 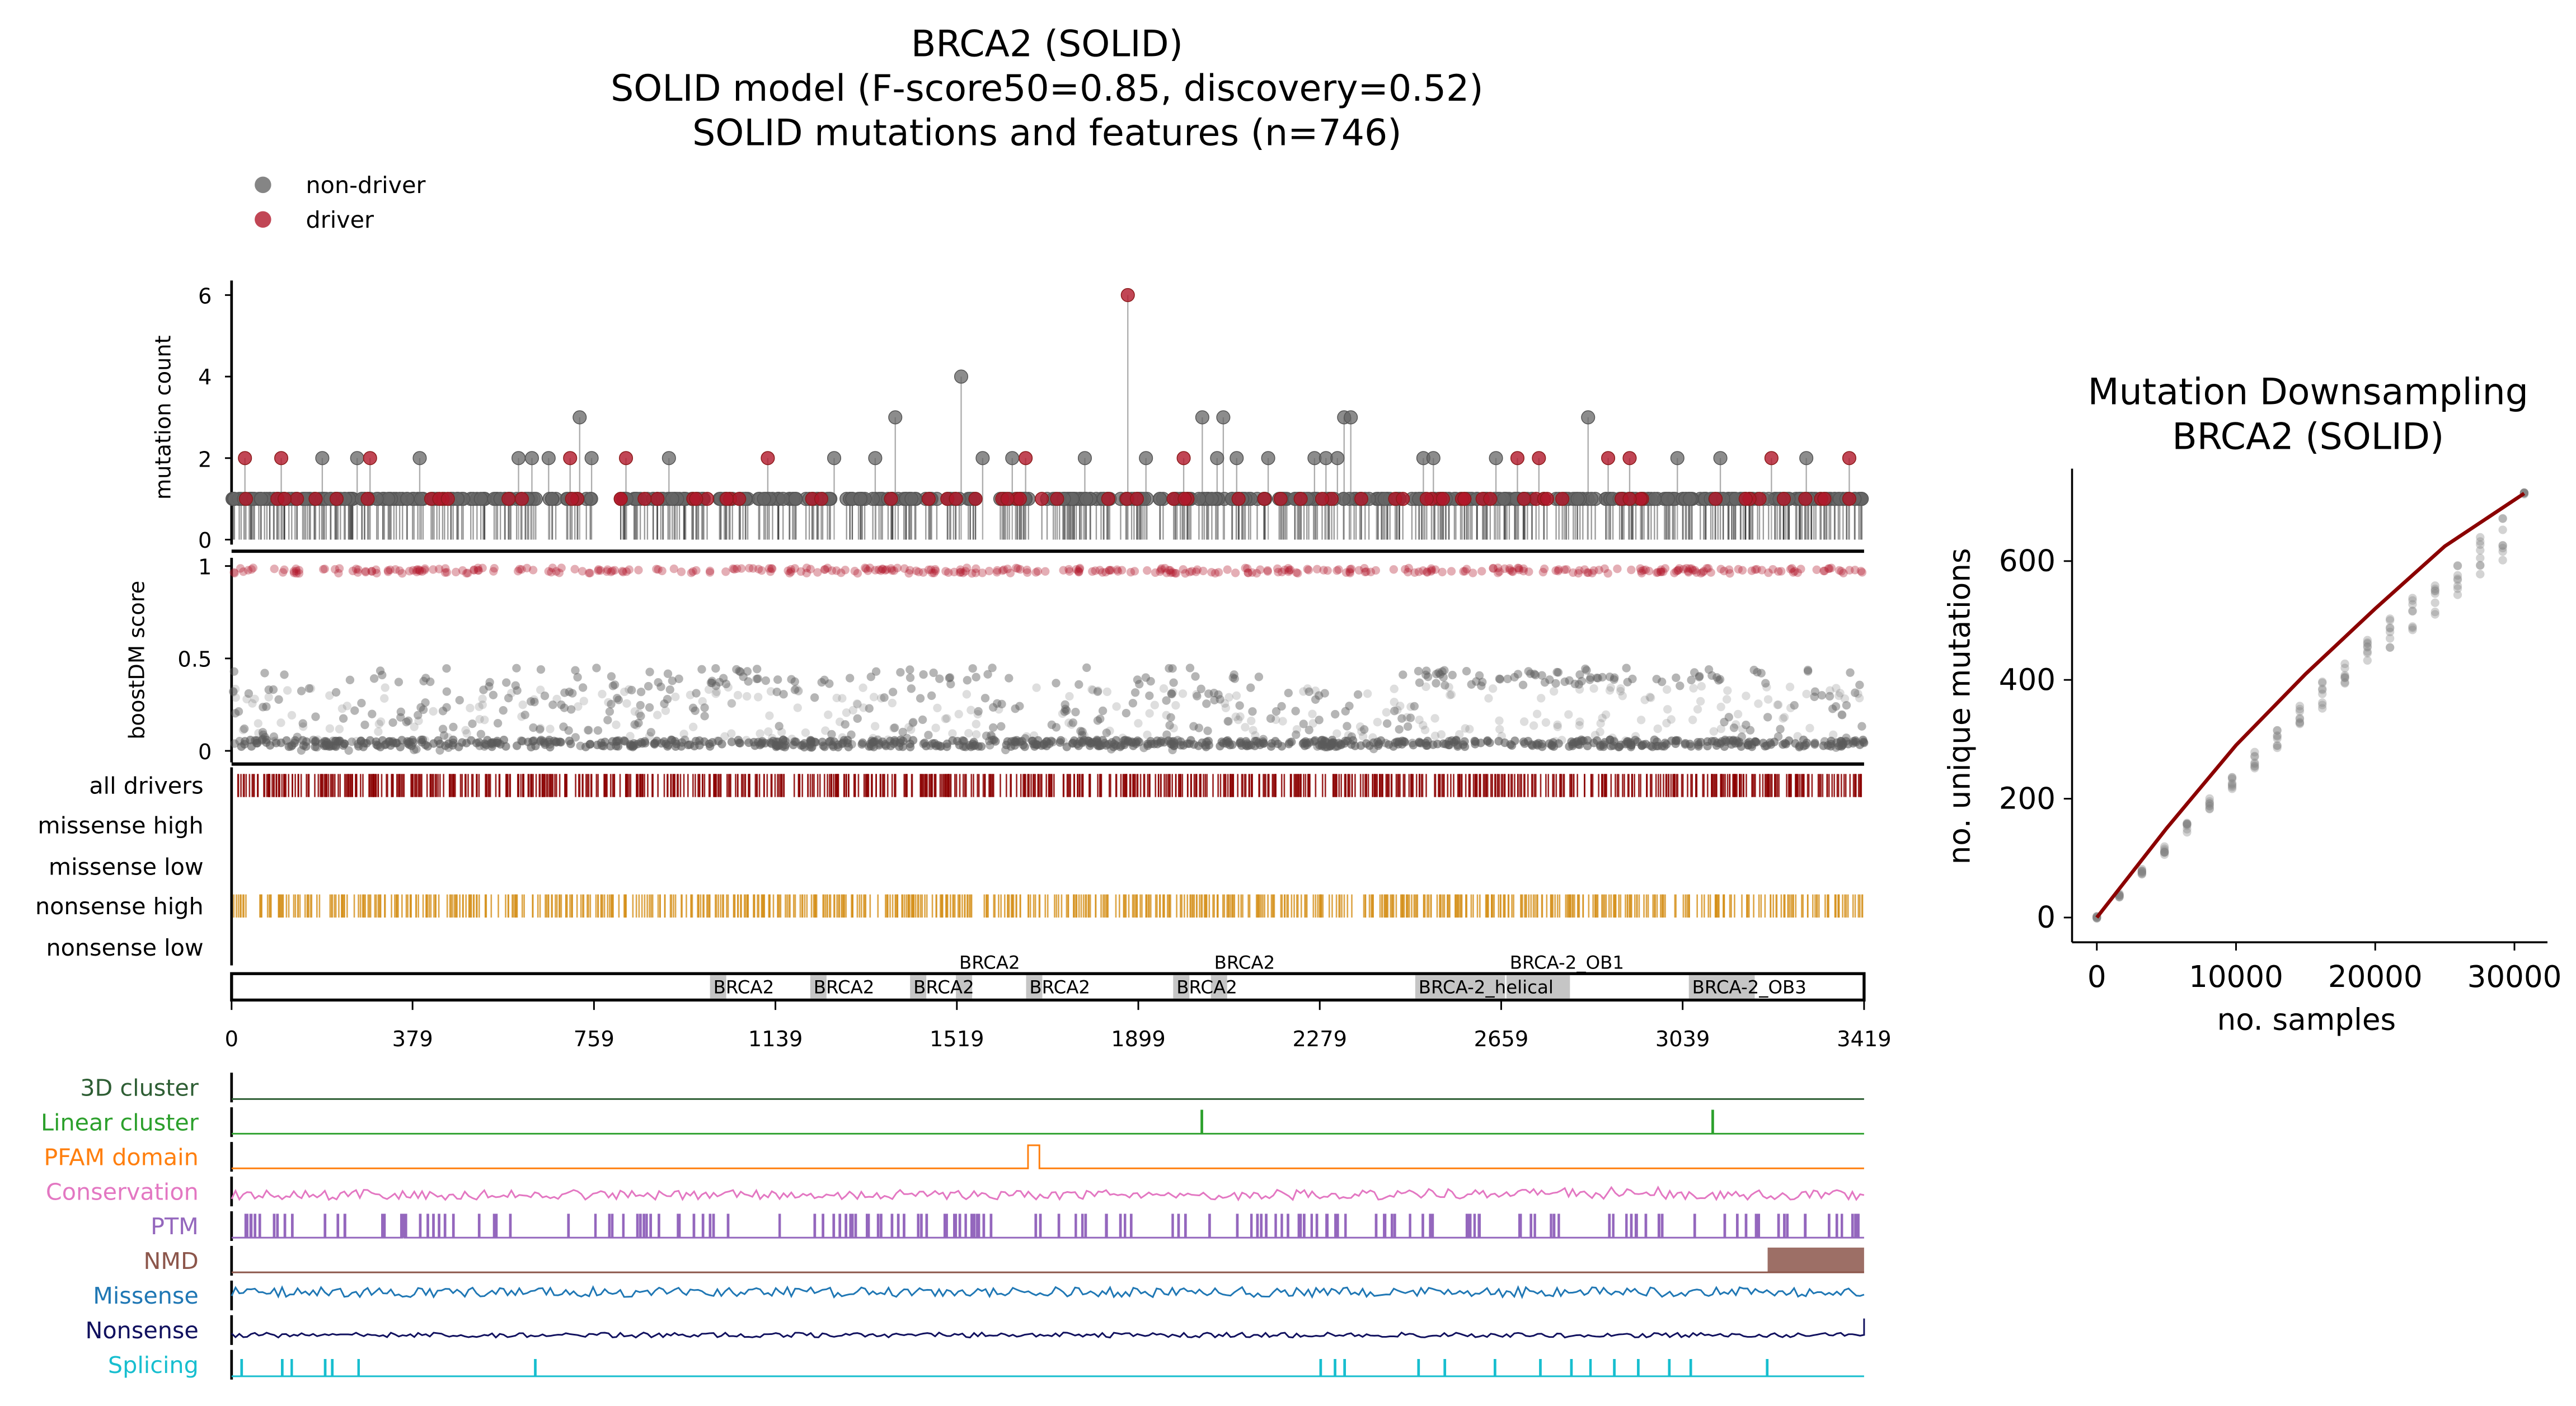 I want to click on boostdm-panel: boostDM score 0 0.5 1, so click(x=996, y=660).